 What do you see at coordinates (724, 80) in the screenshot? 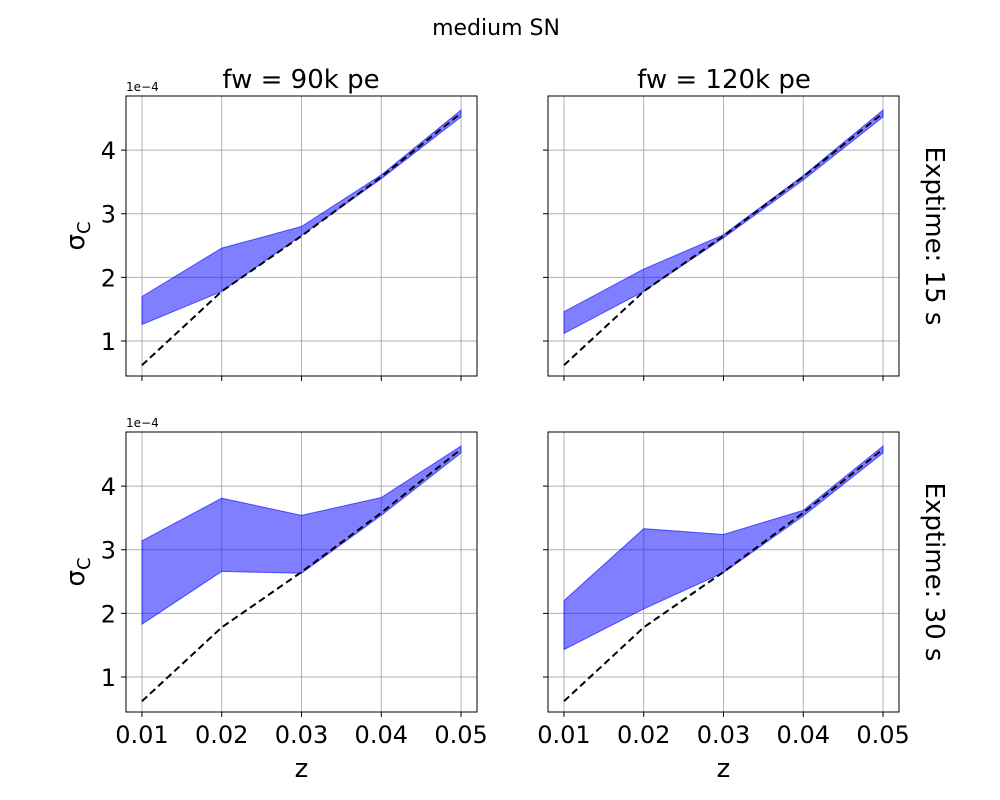
I see `column-title-2: fw = 120k pe` at bounding box center [724, 80].